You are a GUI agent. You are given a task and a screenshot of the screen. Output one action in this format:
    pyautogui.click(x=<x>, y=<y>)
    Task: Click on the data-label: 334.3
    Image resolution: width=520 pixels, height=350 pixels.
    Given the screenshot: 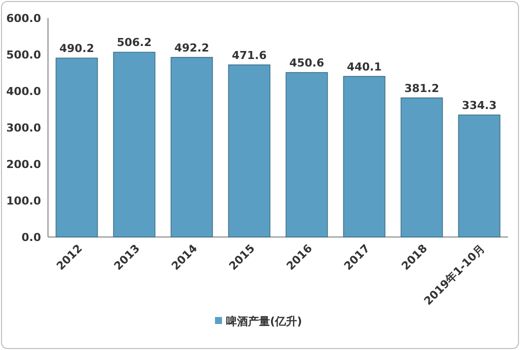 What is the action you would take?
    pyautogui.click(x=479, y=105)
    